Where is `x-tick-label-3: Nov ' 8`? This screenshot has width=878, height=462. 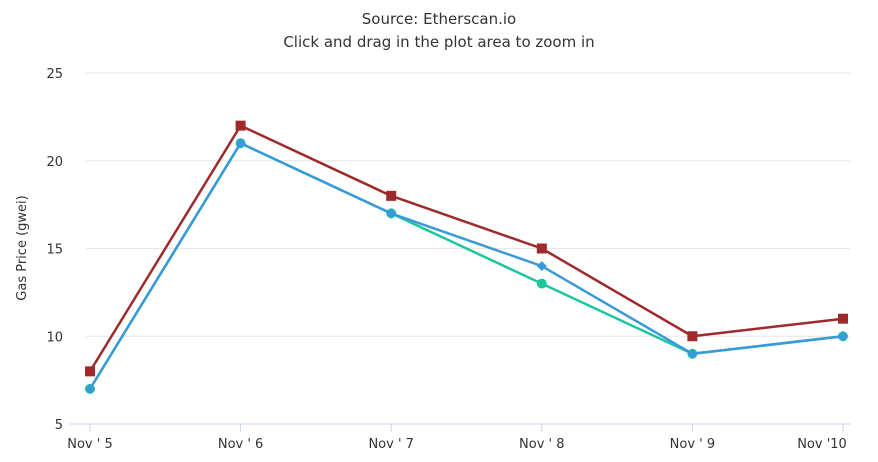
x-tick-label-3: Nov ' 8 is located at coordinates (541, 444).